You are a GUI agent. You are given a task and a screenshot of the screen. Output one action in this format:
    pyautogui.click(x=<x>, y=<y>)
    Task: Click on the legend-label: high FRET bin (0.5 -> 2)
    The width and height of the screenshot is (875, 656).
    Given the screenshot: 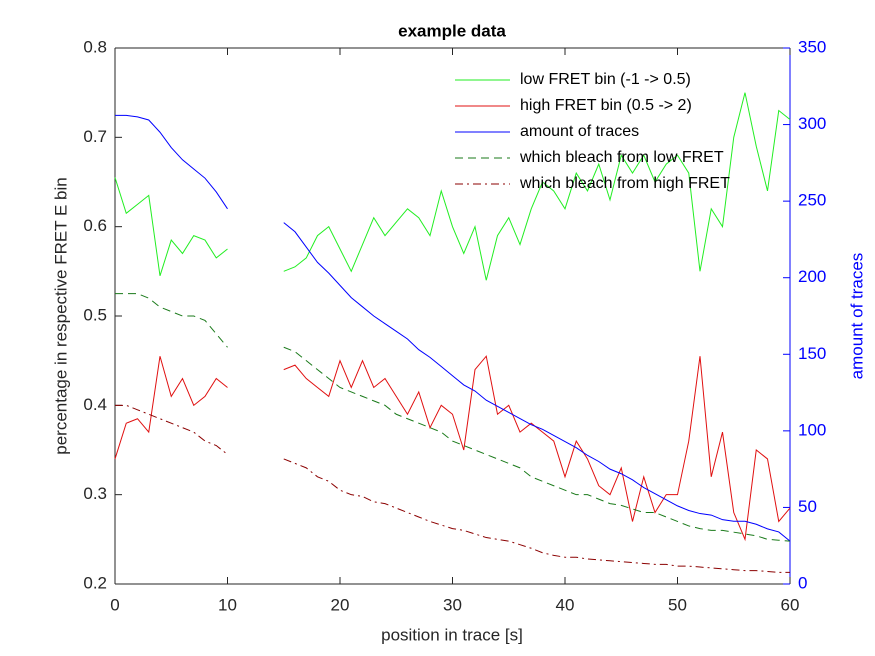 What is the action you would take?
    pyautogui.click(x=606, y=105)
    